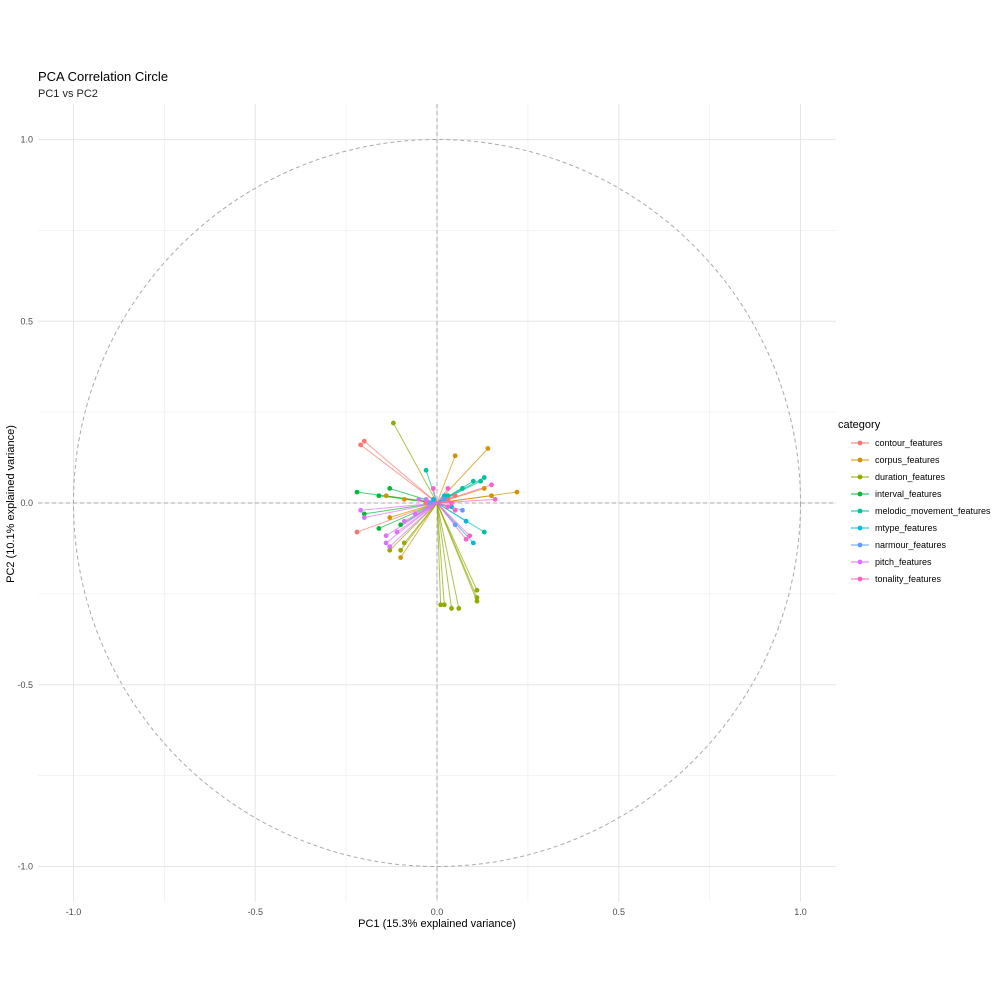 The image size is (1000, 1000). I want to click on legend-item: pitch_features, so click(891, 562).